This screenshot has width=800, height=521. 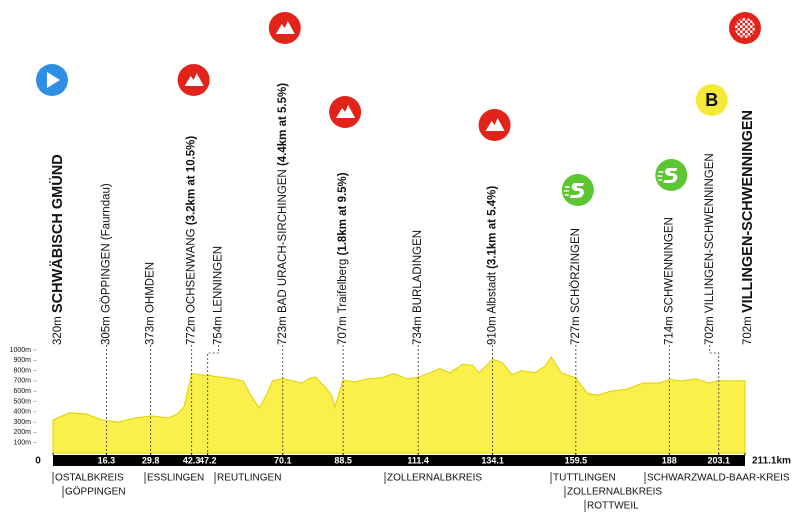 I want to click on x-tick-label: 16.3, so click(x=107, y=460).